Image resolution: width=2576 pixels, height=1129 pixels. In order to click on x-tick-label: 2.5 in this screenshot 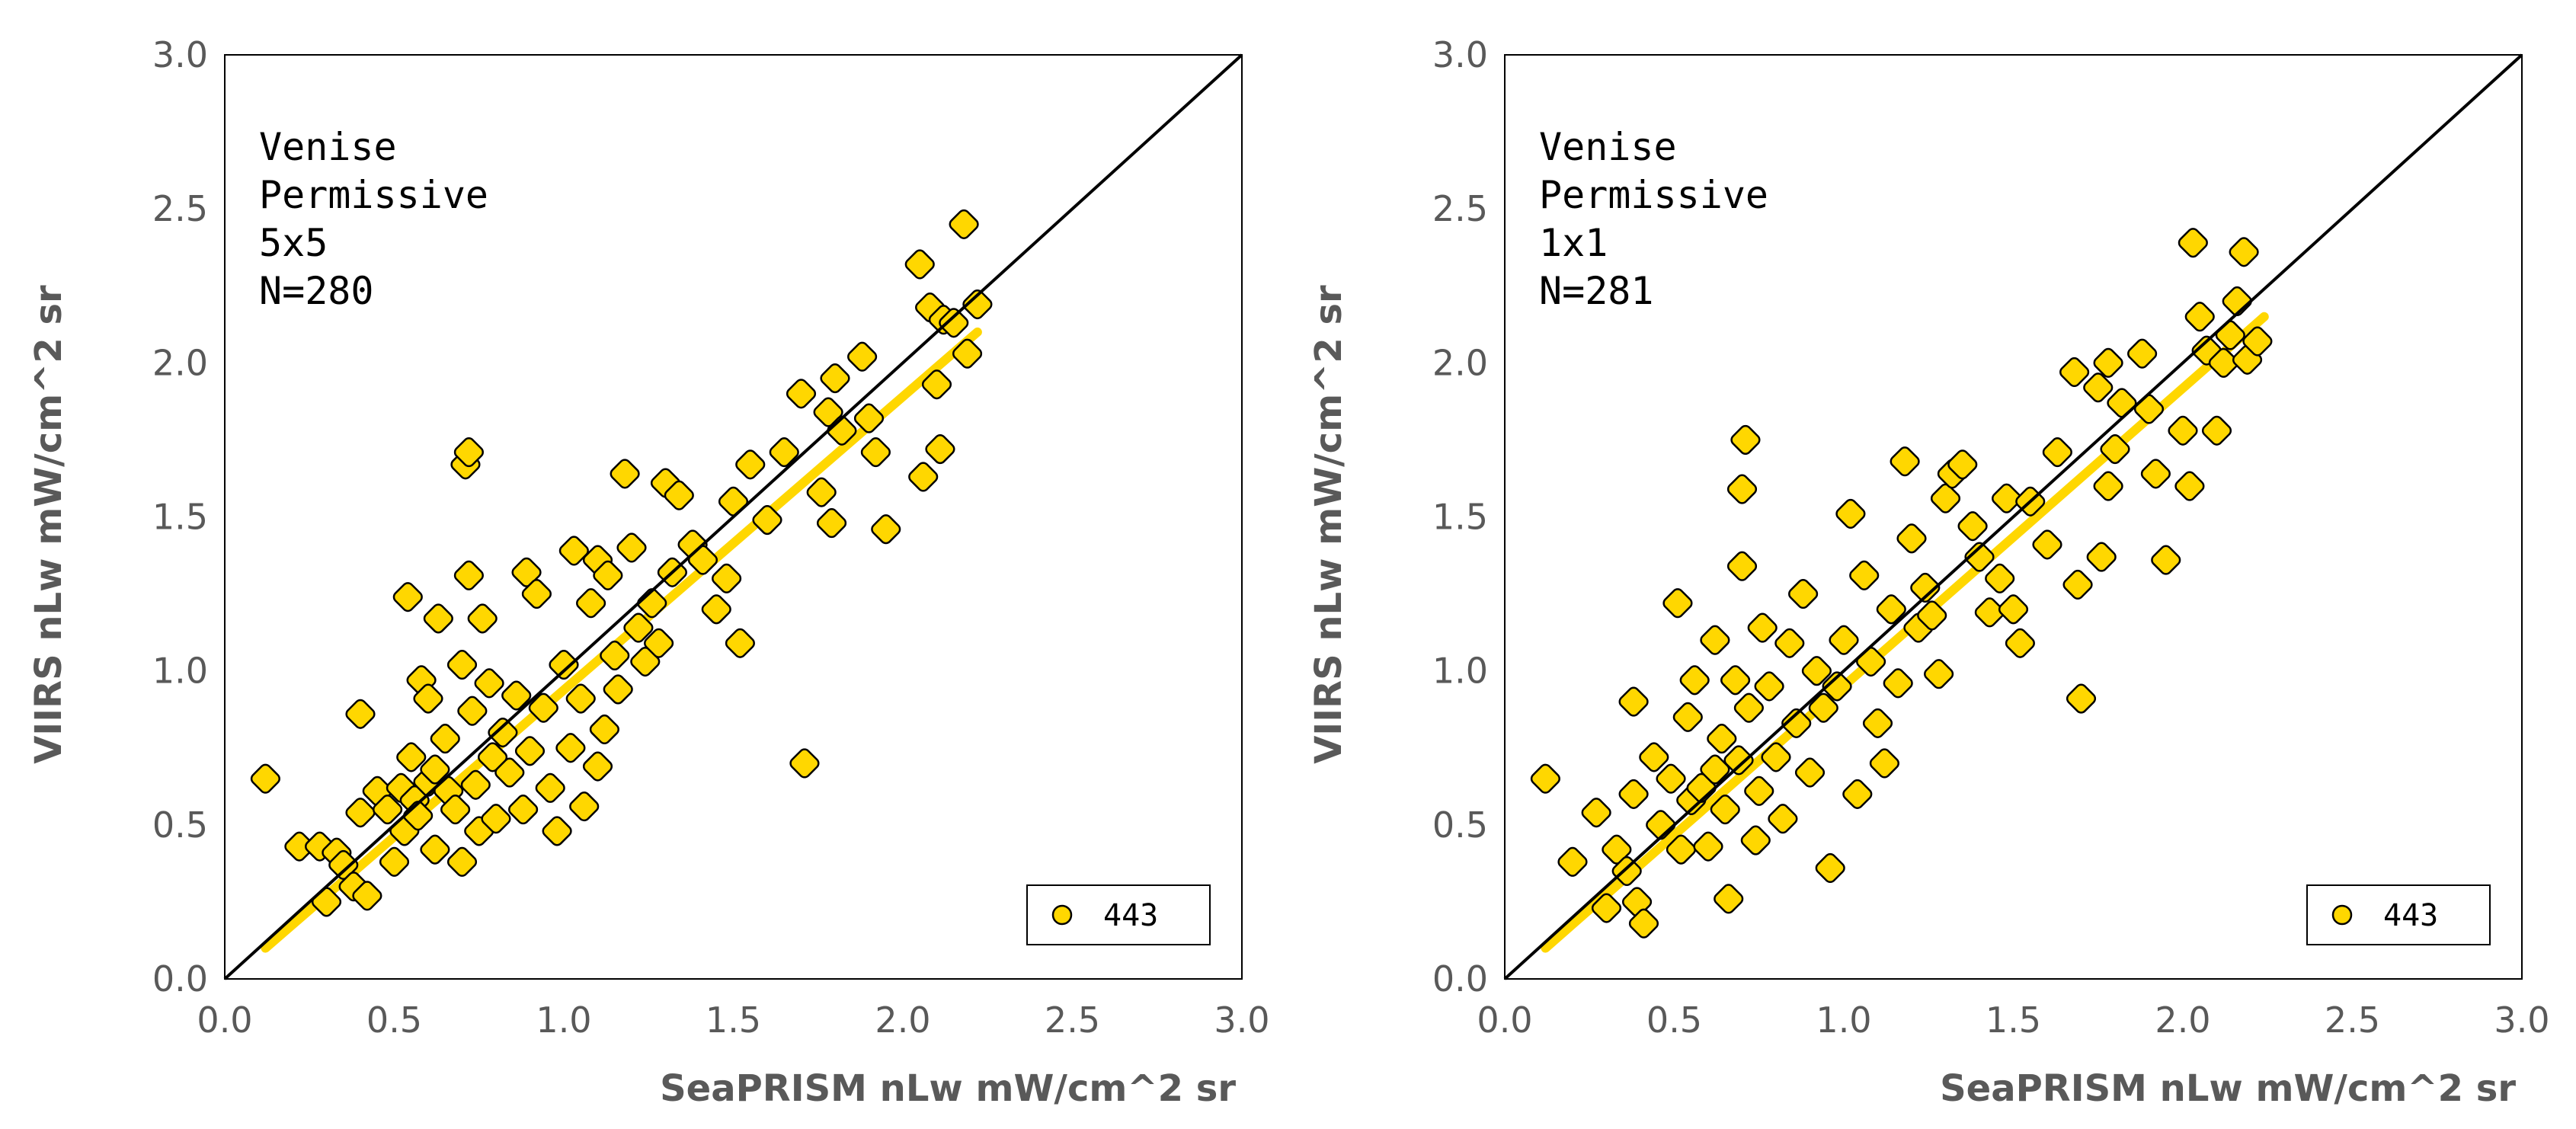, I will do `click(1072, 1020)`.